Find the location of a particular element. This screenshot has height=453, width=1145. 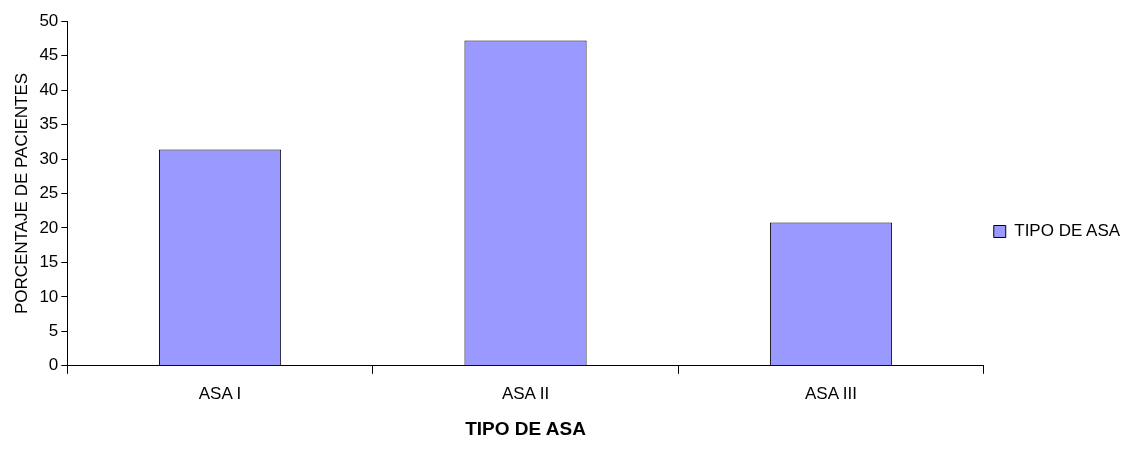

y-tick-label: 15 is located at coordinates (49, 262).